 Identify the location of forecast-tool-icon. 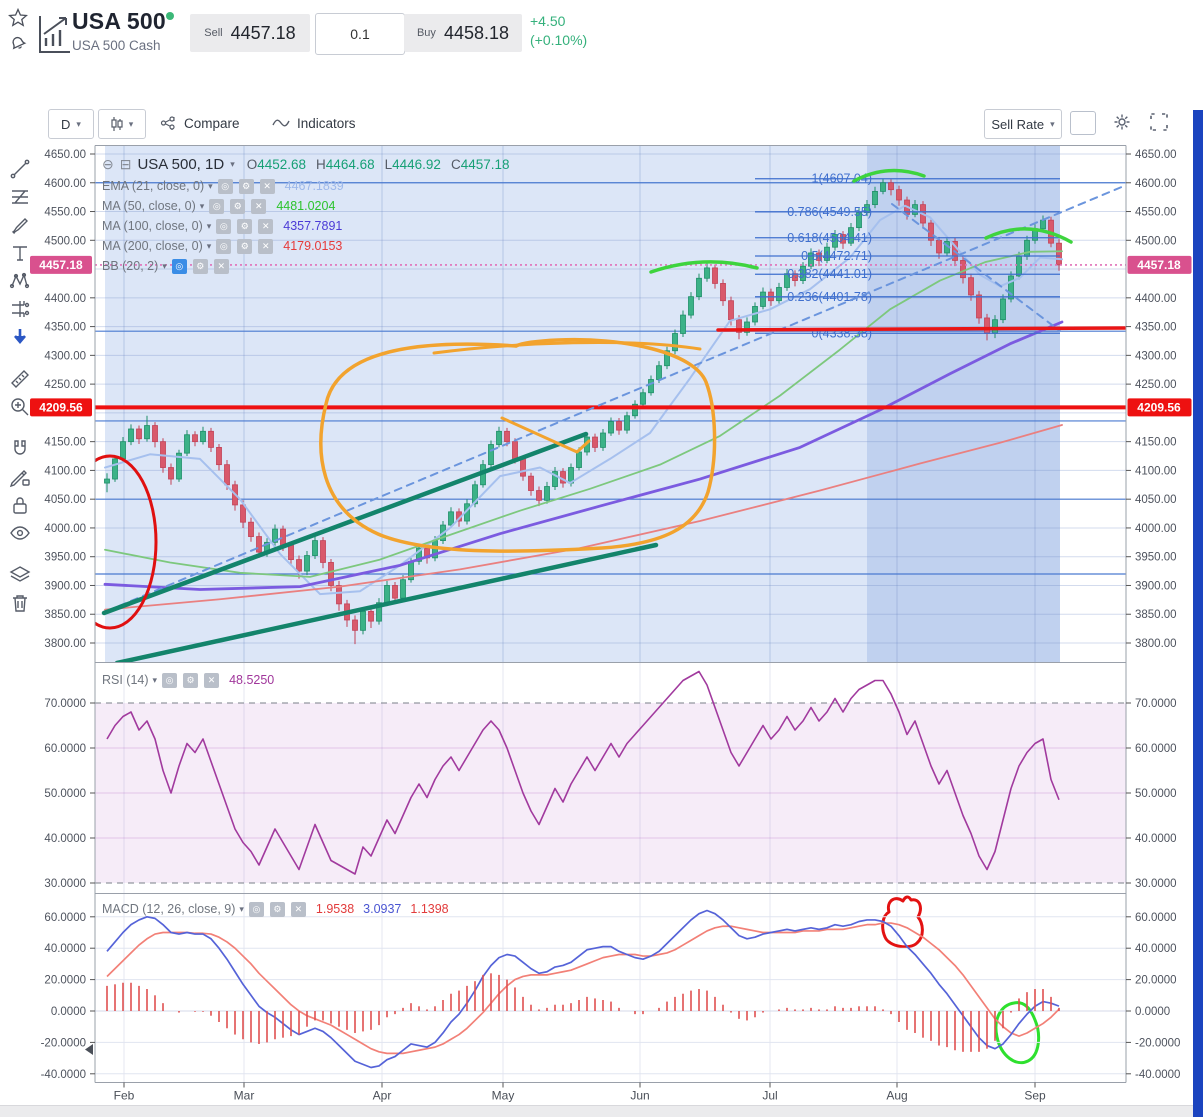
(20, 309).